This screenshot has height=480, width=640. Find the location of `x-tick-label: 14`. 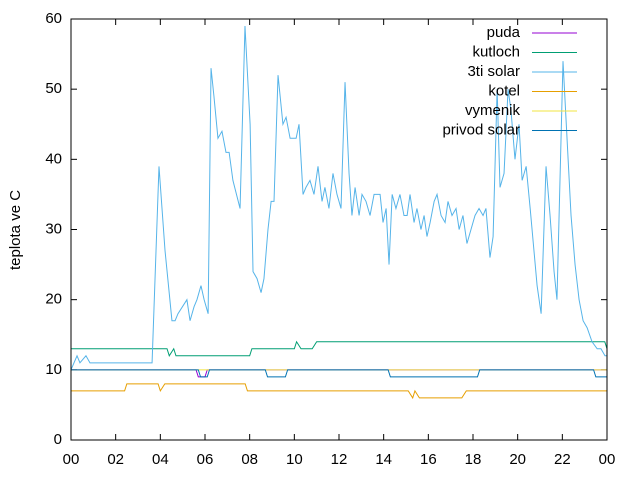

x-tick-label: 14 is located at coordinates (383, 459).